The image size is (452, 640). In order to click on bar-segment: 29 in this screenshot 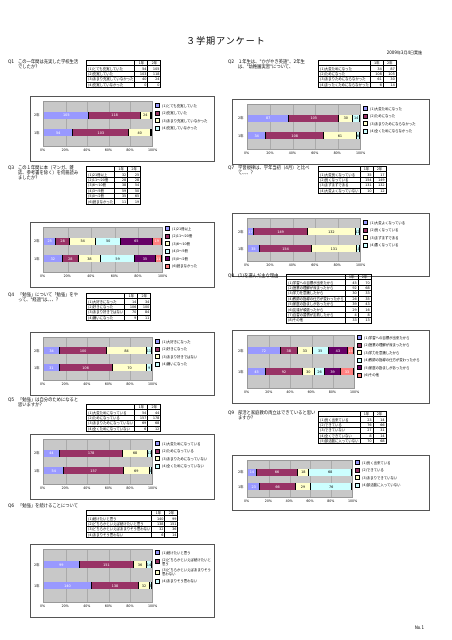, I will do `click(303, 487)`.